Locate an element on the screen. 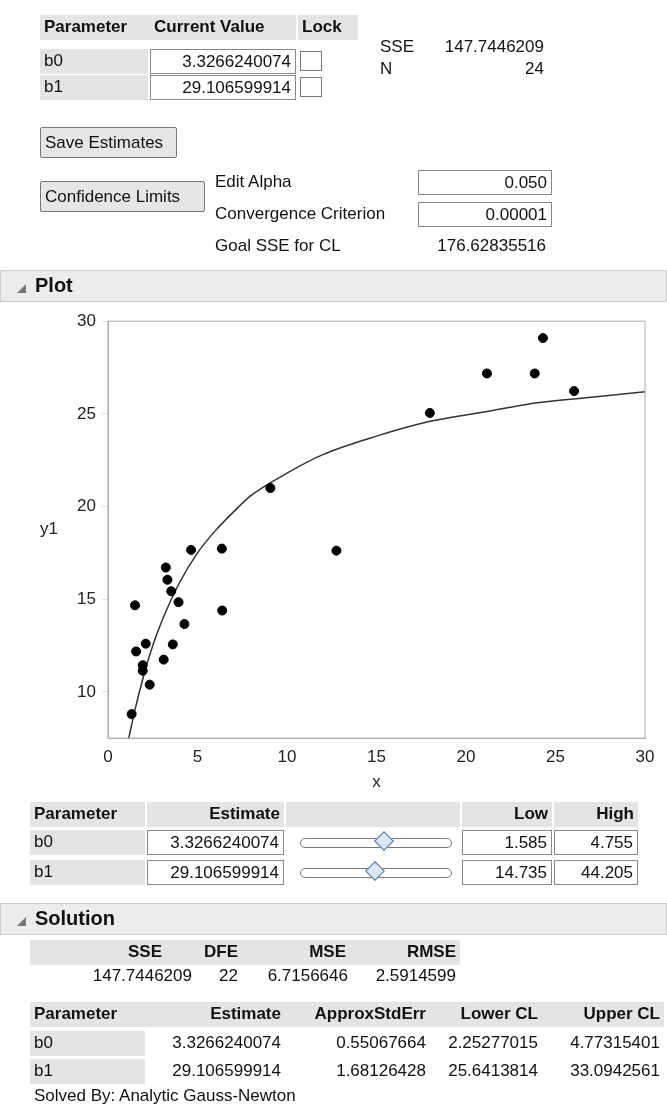  text: 14.735 is located at coordinates (507, 872).